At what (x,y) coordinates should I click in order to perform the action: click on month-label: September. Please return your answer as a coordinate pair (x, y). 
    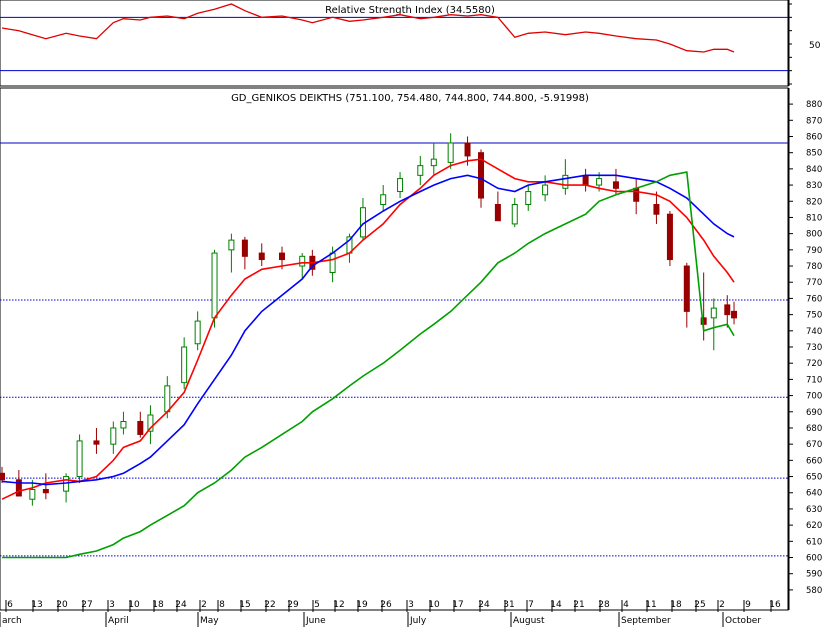
    Looking at the image, I should click on (646, 621).